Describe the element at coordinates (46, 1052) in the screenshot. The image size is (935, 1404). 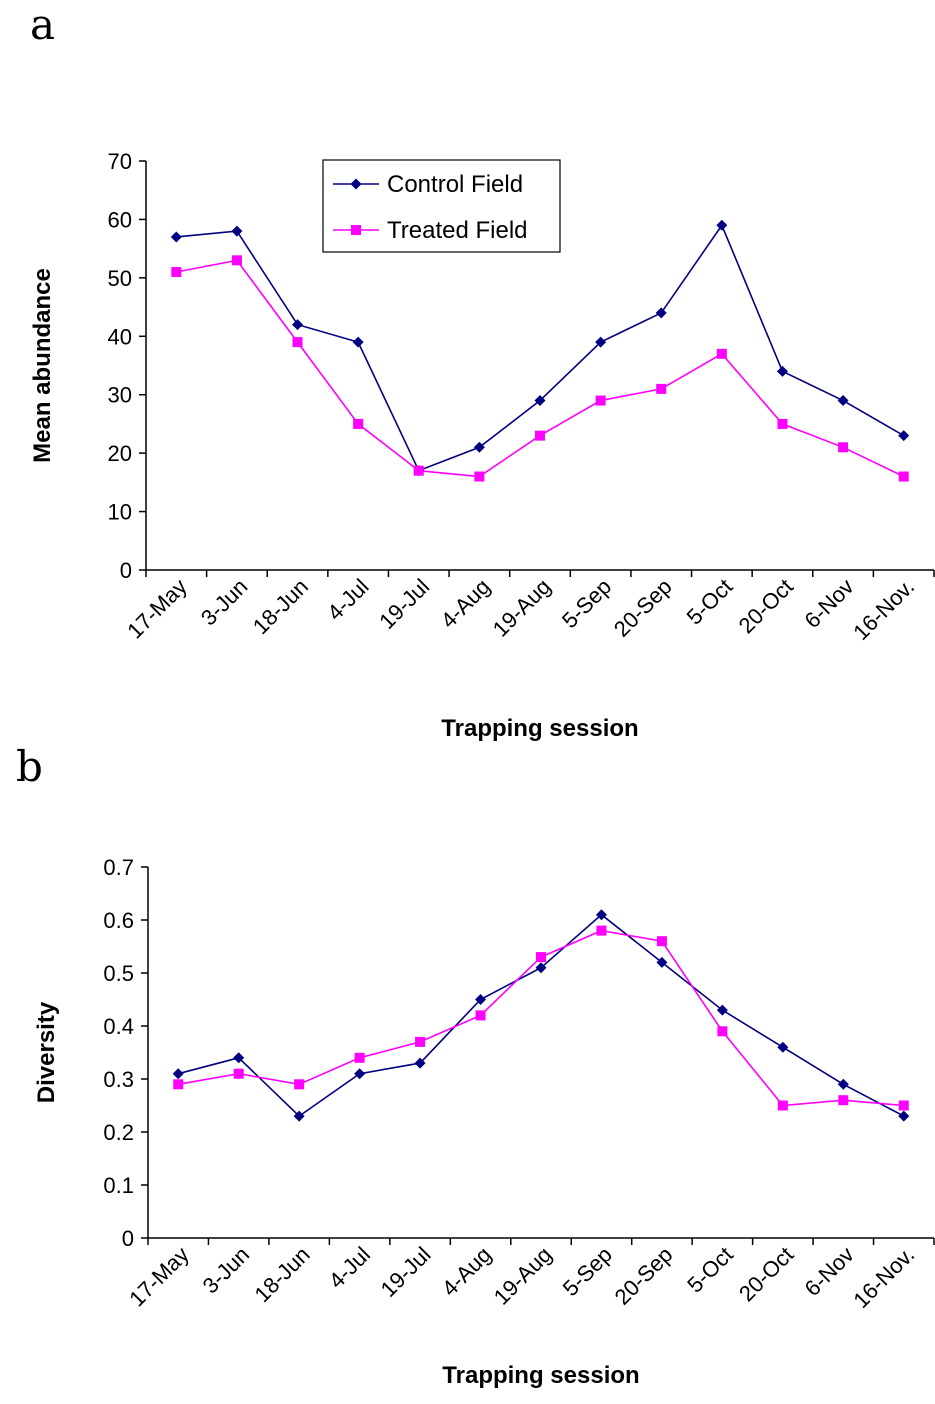
I see `y-axis-title: Diversity` at that location.